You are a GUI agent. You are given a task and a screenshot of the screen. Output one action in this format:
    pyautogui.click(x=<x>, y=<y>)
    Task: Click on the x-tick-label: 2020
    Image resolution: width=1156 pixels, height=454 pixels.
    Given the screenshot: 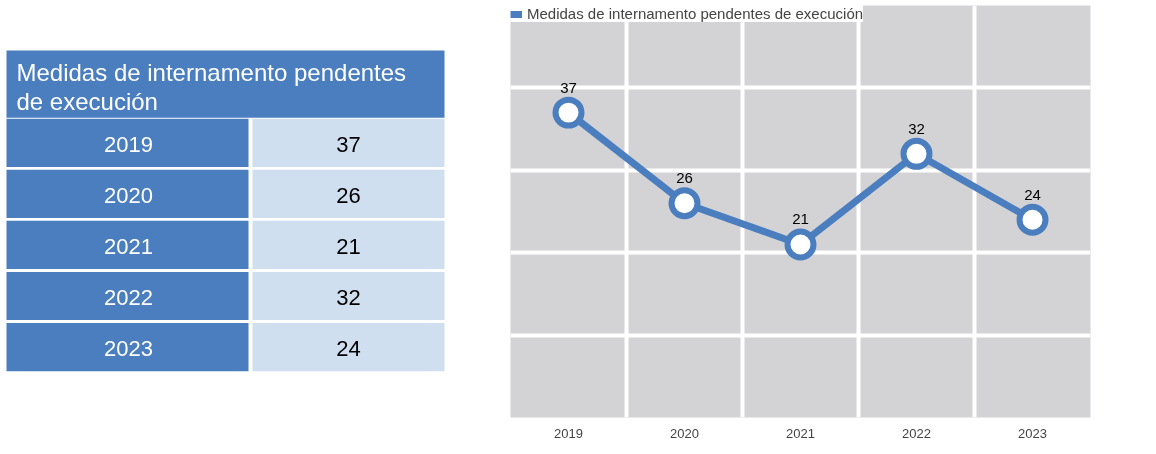 What is the action you would take?
    pyautogui.click(x=684, y=433)
    